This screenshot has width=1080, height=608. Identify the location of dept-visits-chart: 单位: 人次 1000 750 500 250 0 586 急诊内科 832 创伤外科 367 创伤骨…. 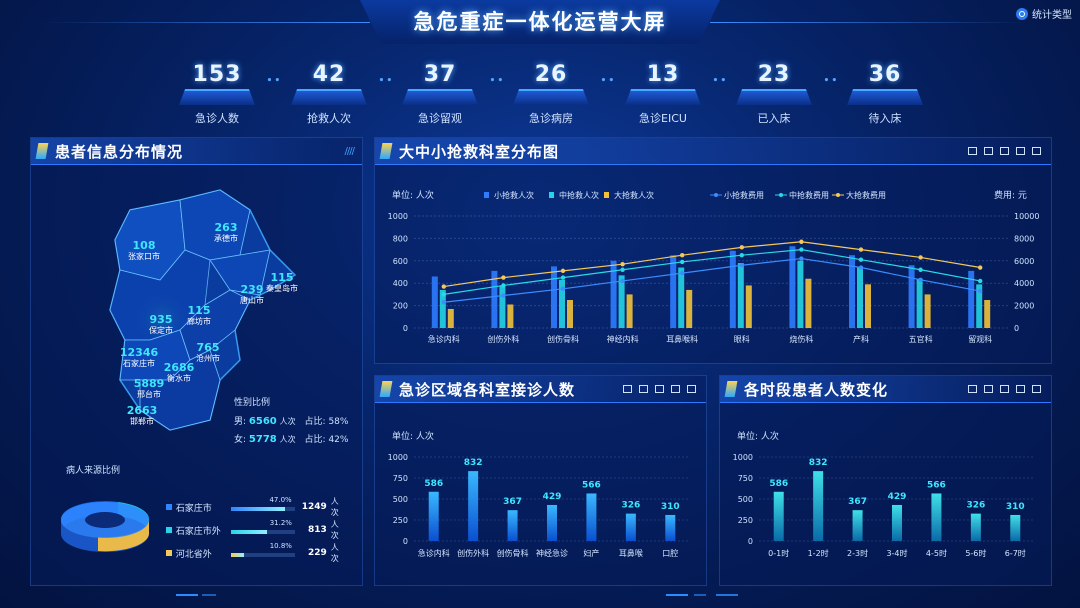
(539, 494).